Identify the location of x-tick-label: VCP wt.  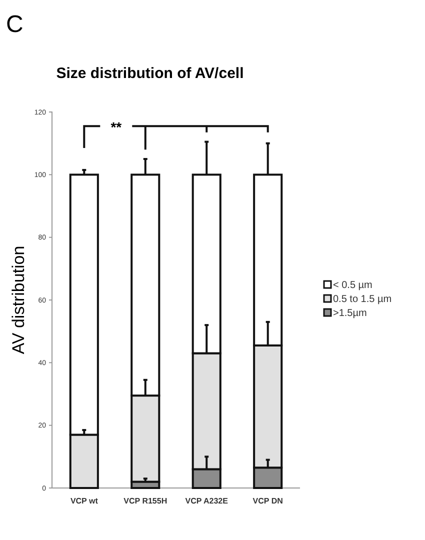
(84, 501).